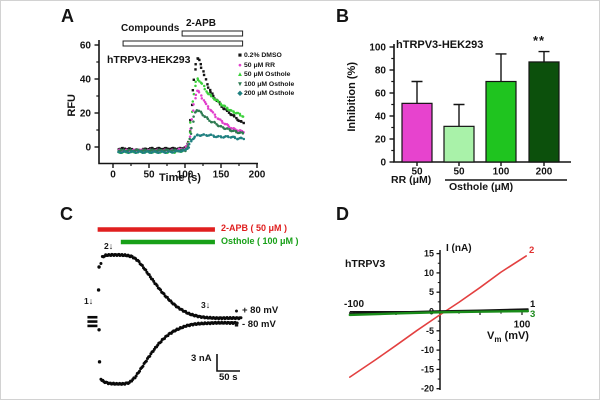 The height and width of the screenshot is (400, 600). I want to click on minus80-marker-icon: ■, so click(236, 325).